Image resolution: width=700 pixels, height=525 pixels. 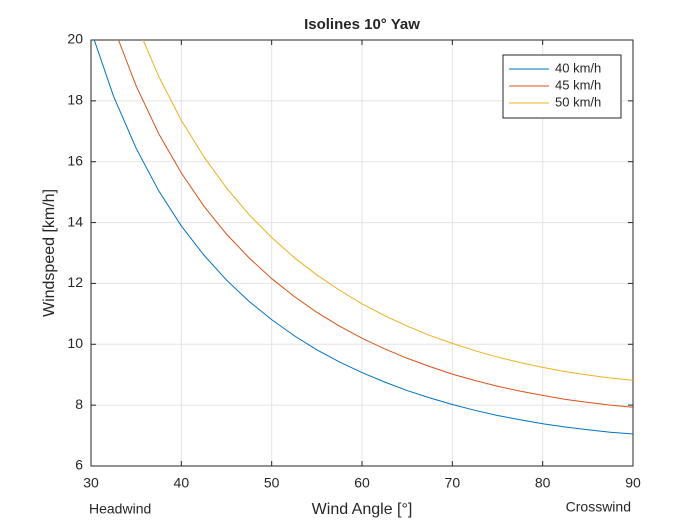 What do you see at coordinates (79, 404) in the screenshot?
I see `y-tick-label: 8` at bounding box center [79, 404].